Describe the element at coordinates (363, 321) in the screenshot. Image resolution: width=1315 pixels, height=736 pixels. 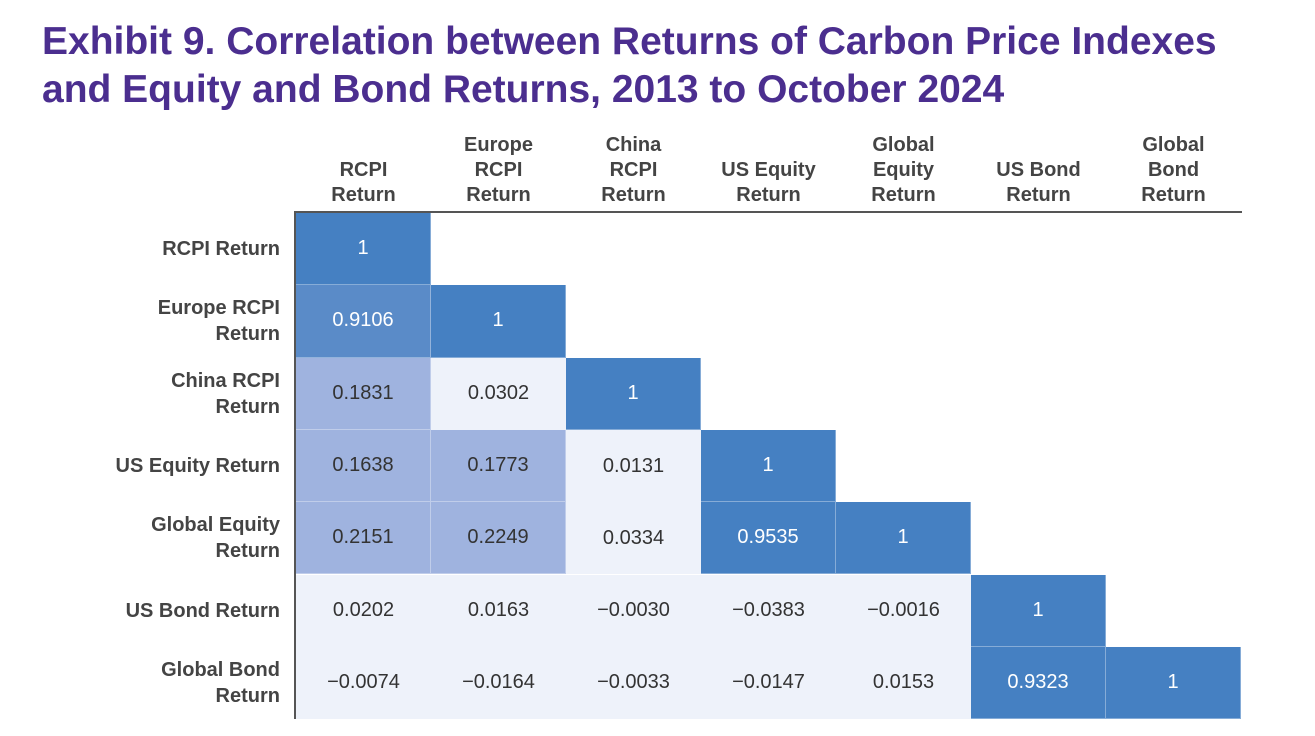
I see `correlation-cell: 0.9106` at that location.